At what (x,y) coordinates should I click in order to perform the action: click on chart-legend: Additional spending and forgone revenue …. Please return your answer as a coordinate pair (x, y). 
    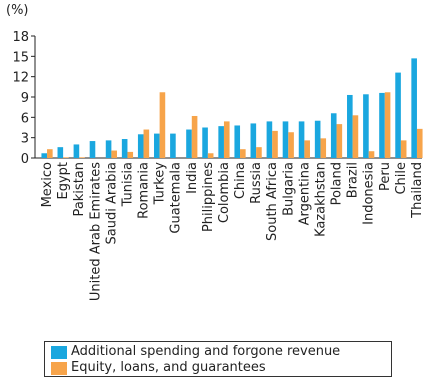
    Looking at the image, I should click on (218, 359).